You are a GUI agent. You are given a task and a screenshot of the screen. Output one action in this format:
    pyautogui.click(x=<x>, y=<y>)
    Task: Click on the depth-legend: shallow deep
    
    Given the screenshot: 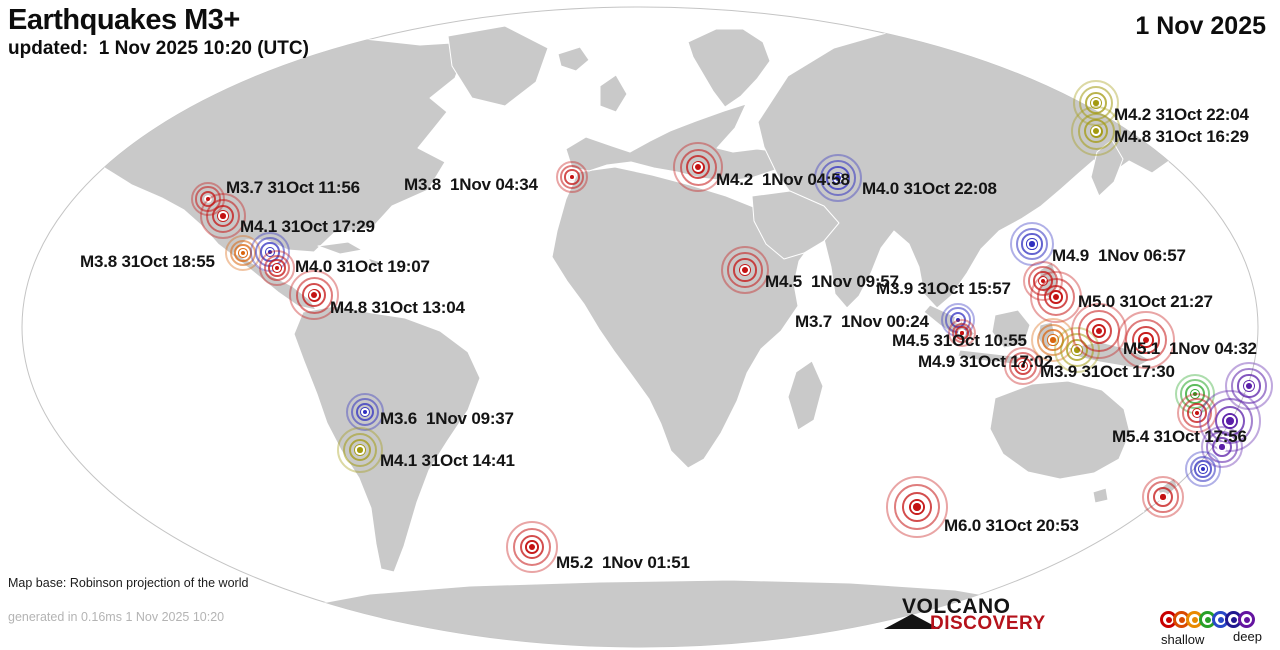 What is the action you would take?
    pyautogui.click(x=1216, y=629)
    